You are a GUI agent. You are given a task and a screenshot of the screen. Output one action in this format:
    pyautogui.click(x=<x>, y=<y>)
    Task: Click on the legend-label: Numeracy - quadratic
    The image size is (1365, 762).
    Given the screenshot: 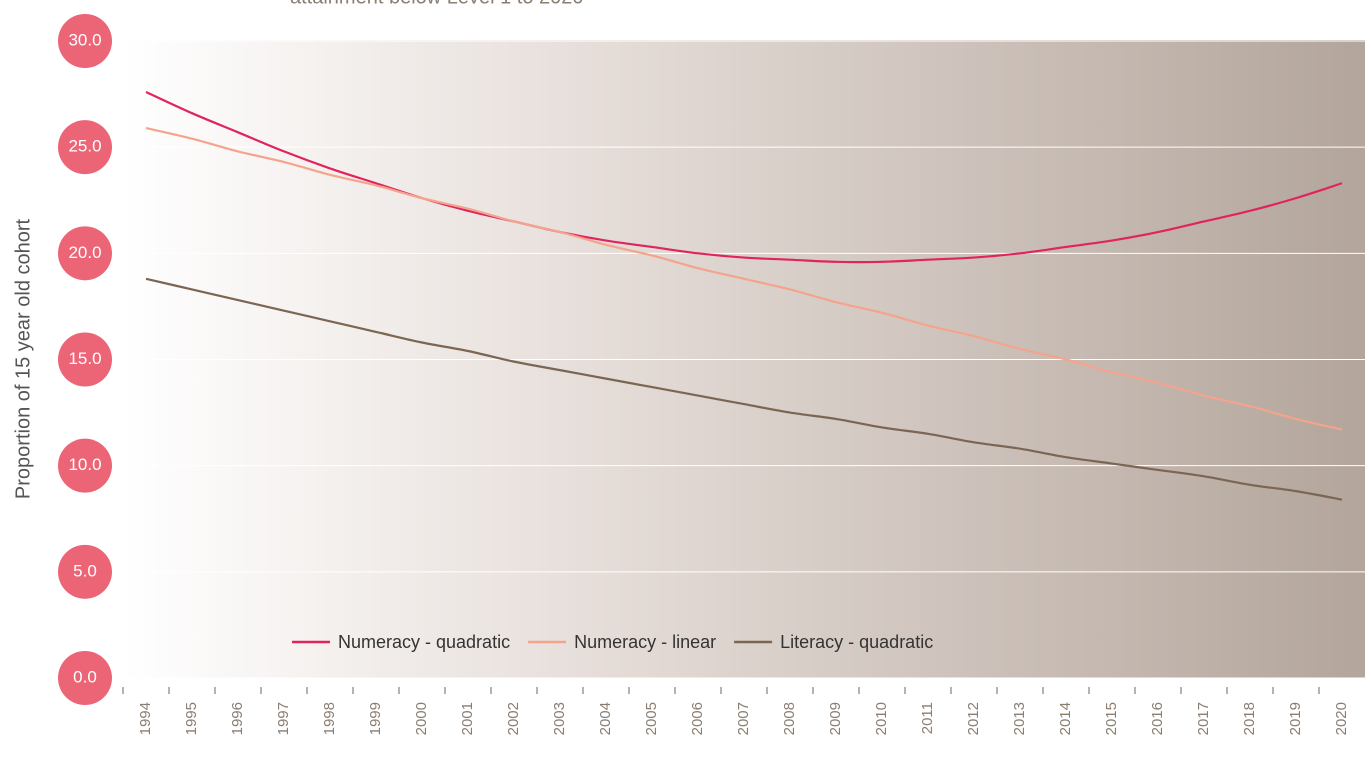 What is the action you would take?
    pyautogui.click(x=424, y=642)
    